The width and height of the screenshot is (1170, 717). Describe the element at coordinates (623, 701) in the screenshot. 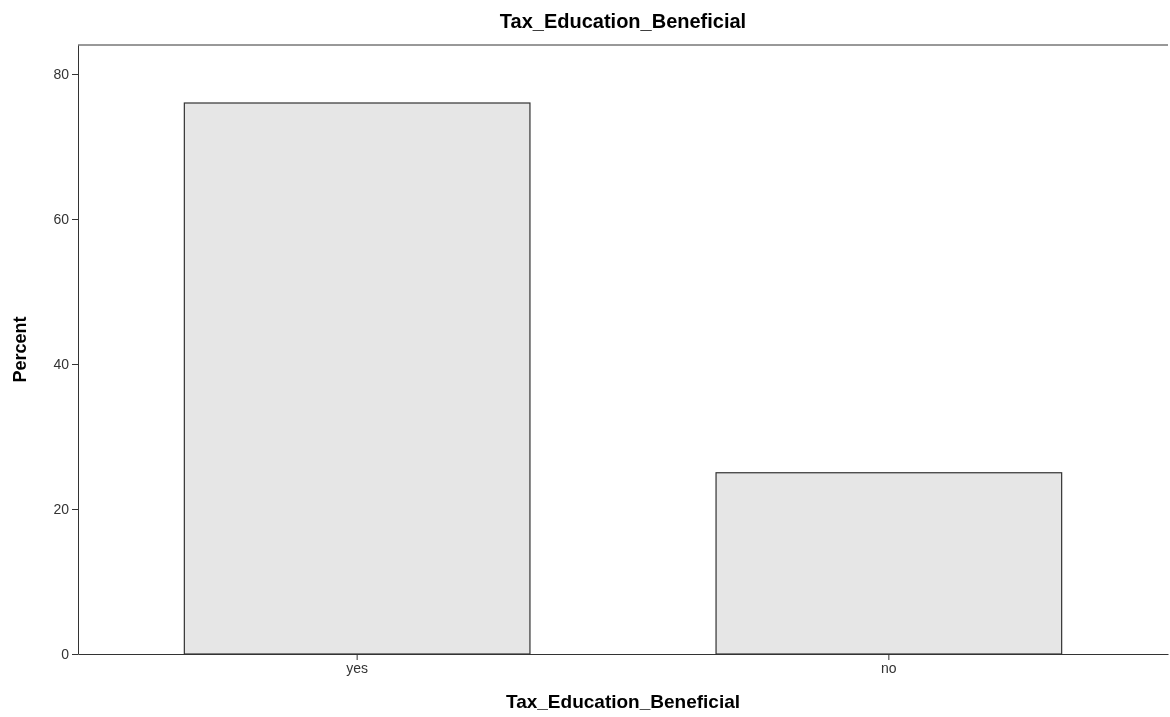

I see `x-axis-title: Tax_Education_Beneficial` at that location.